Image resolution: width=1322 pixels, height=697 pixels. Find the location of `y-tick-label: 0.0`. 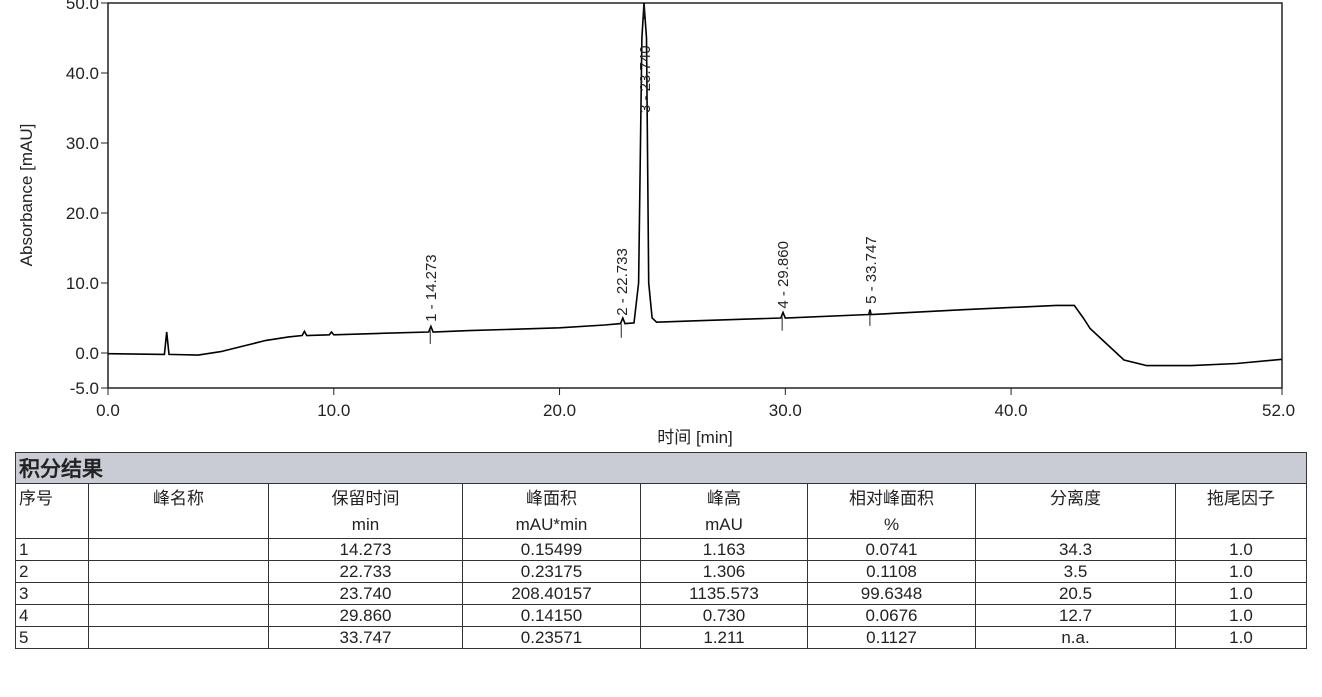

y-tick-label: 0.0 is located at coordinates (87, 353).